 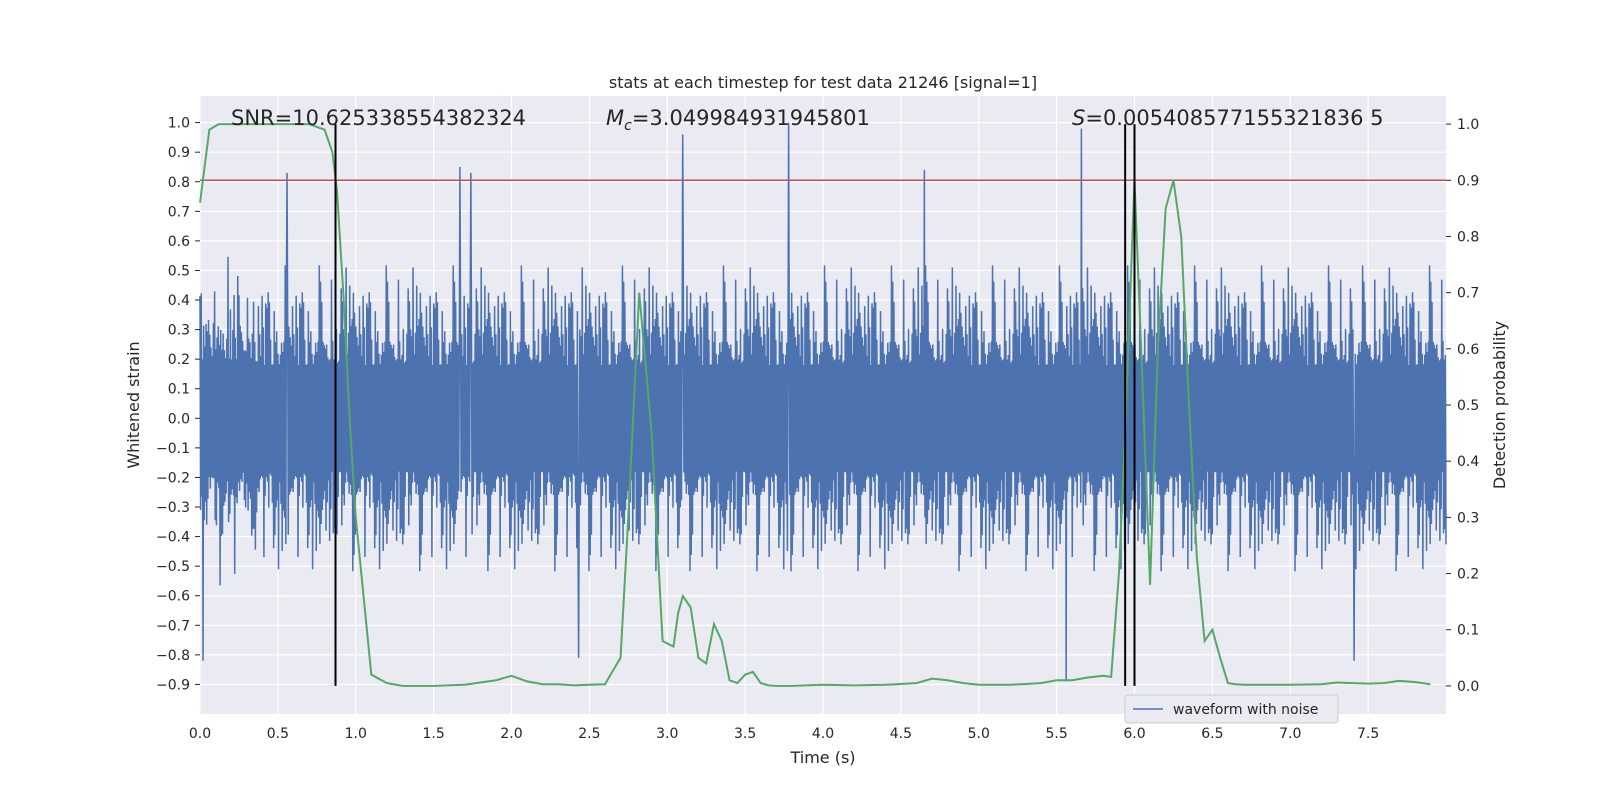 What do you see at coordinates (1234, 118) in the screenshot?
I see `s-value: =0.005408577155321836 5` at bounding box center [1234, 118].